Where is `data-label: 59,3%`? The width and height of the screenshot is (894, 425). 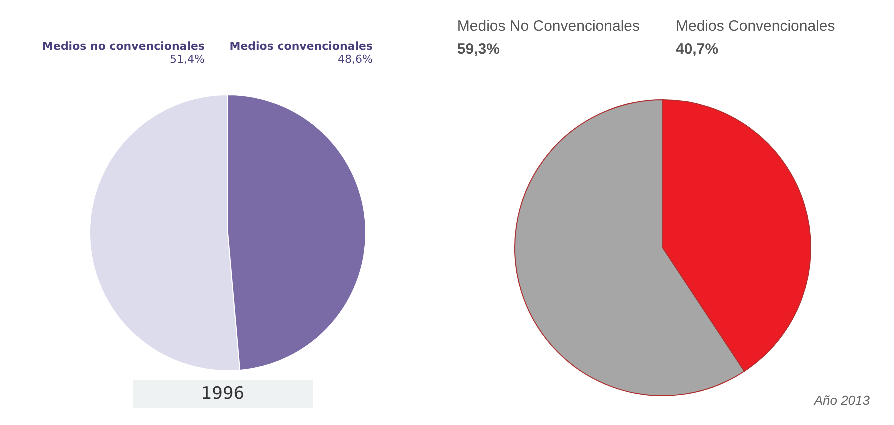 data-label: 59,3% is located at coordinates (479, 49).